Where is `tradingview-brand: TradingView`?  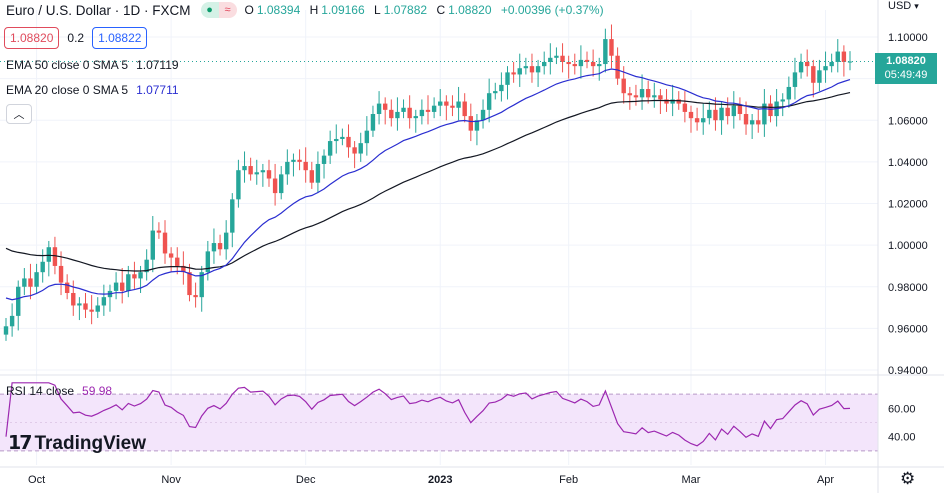 tradingview-brand: TradingView is located at coordinates (90, 443).